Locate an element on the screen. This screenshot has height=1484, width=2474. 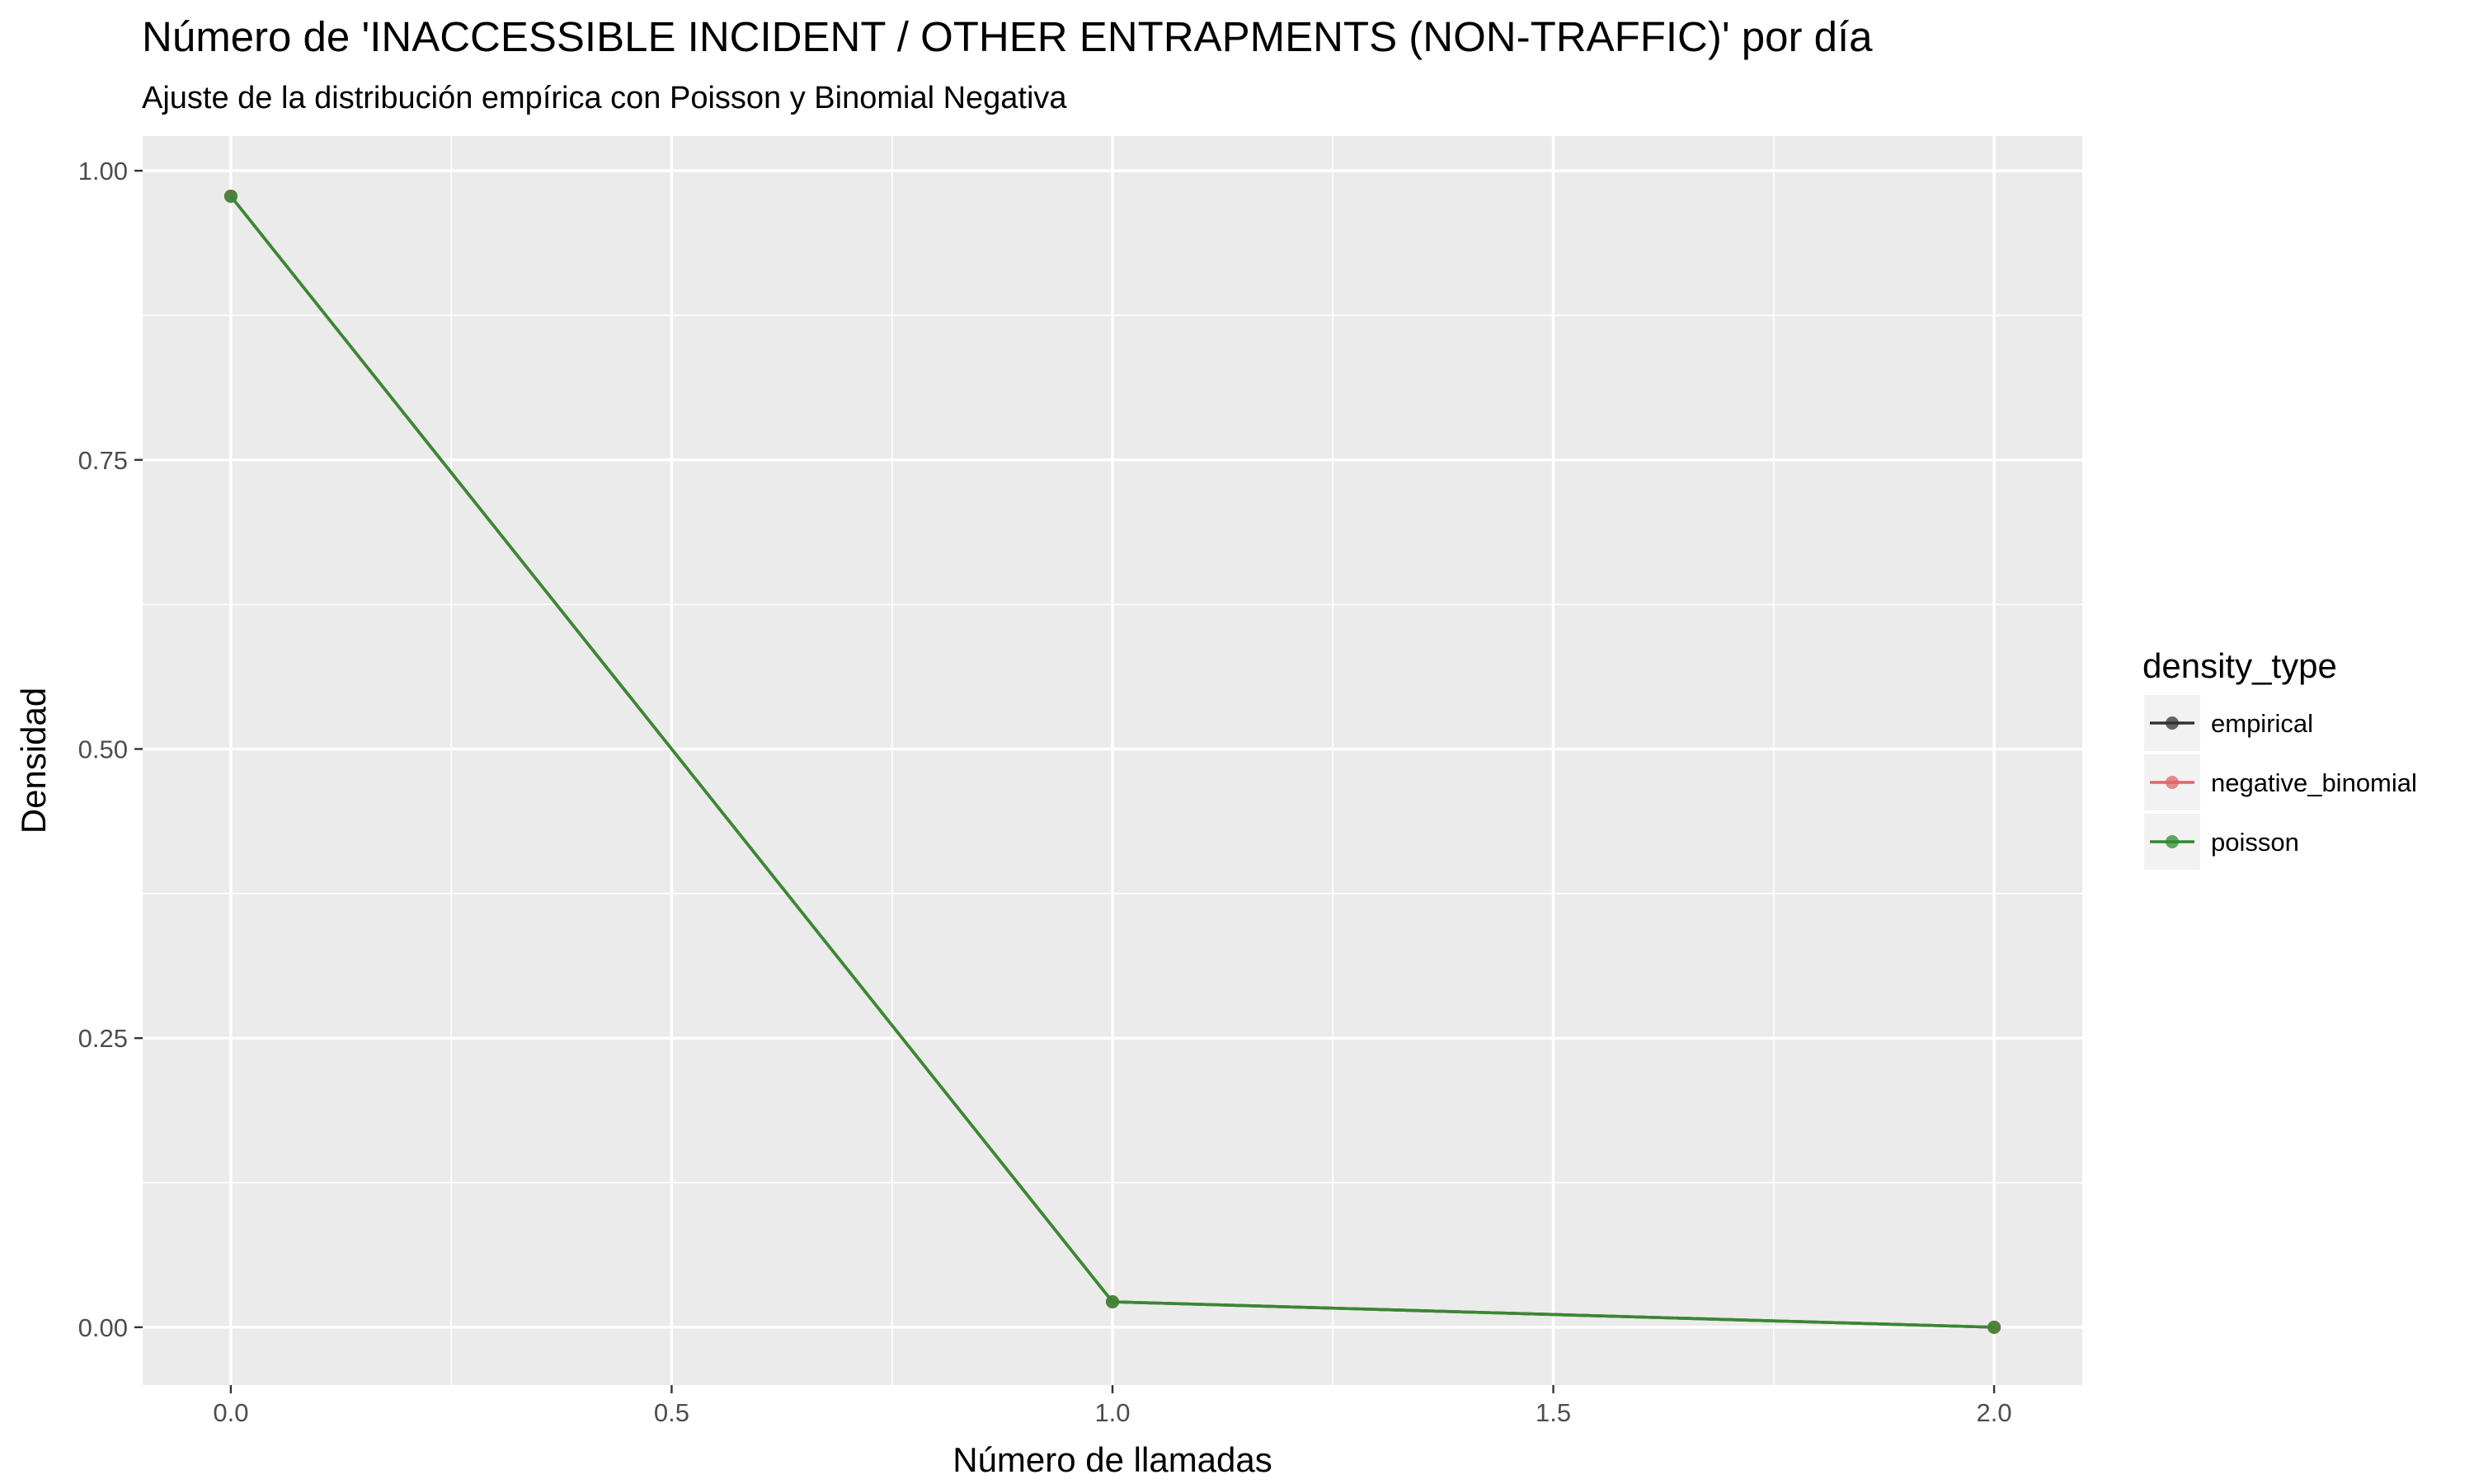
x-axis-tick-labels: 0.0 0.5 1.0 1.5 2.0 is located at coordinates (1112, 1412).